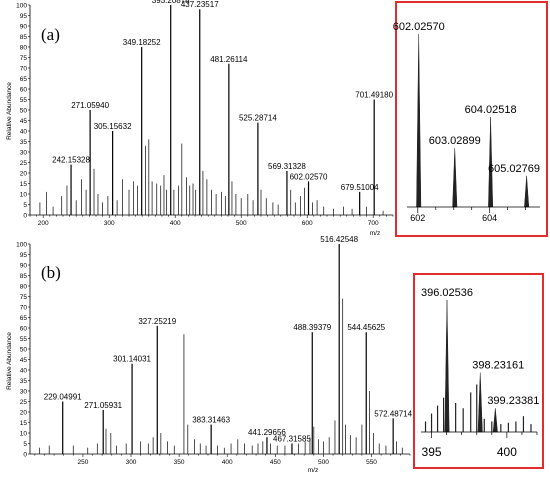 This screenshot has height=479, width=550. Describe the element at coordinates (211, 177) in the screenshot. I see `panel-a-minor-peaks` at that location.